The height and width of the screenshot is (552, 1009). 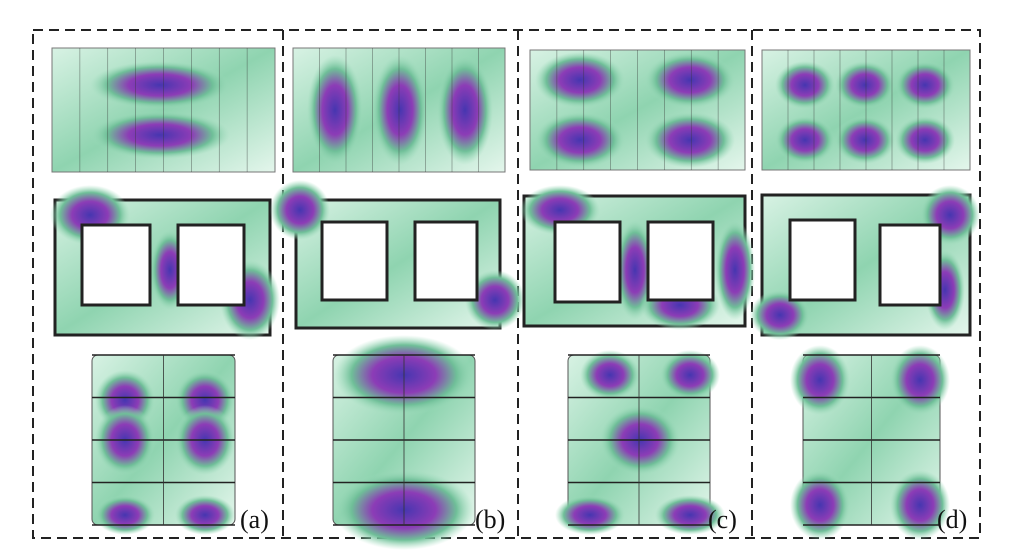 What do you see at coordinates (952, 519) in the screenshot?
I see `panel-label: (d)` at bounding box center [952, 519].